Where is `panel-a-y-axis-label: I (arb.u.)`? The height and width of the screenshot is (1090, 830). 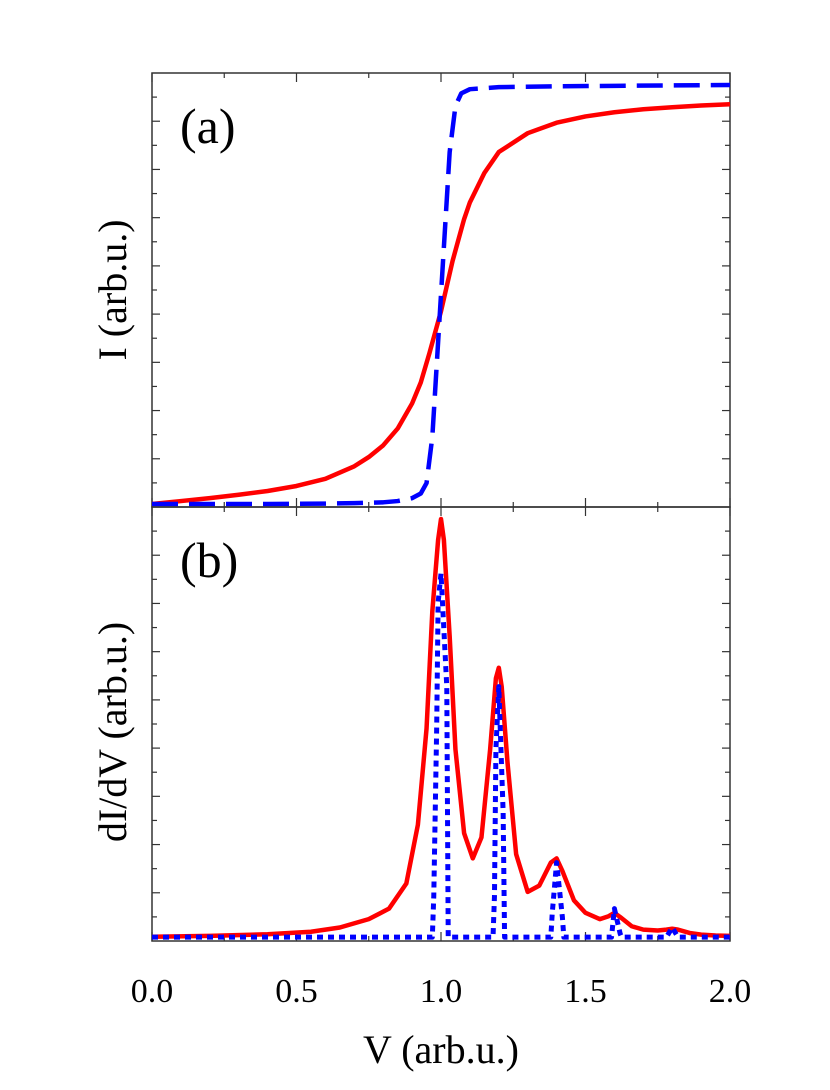
panel-a-y-axis-label: I (arb.u.) is located at coordinates (112, 289).